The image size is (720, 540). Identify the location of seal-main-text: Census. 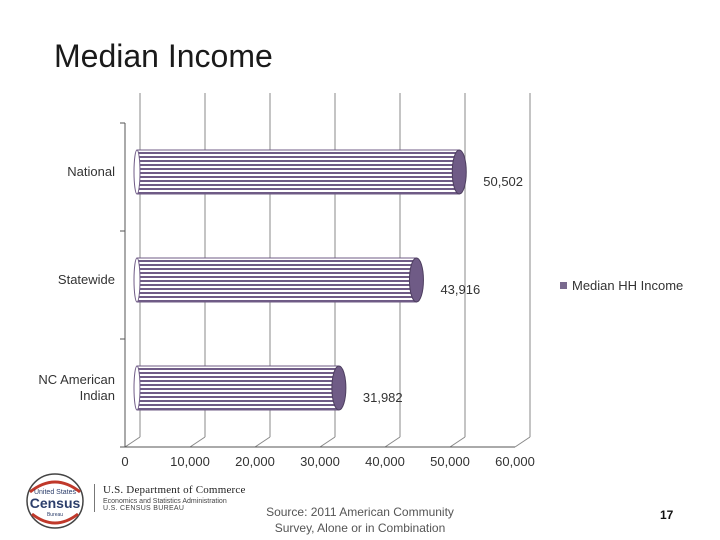
(55, 503).